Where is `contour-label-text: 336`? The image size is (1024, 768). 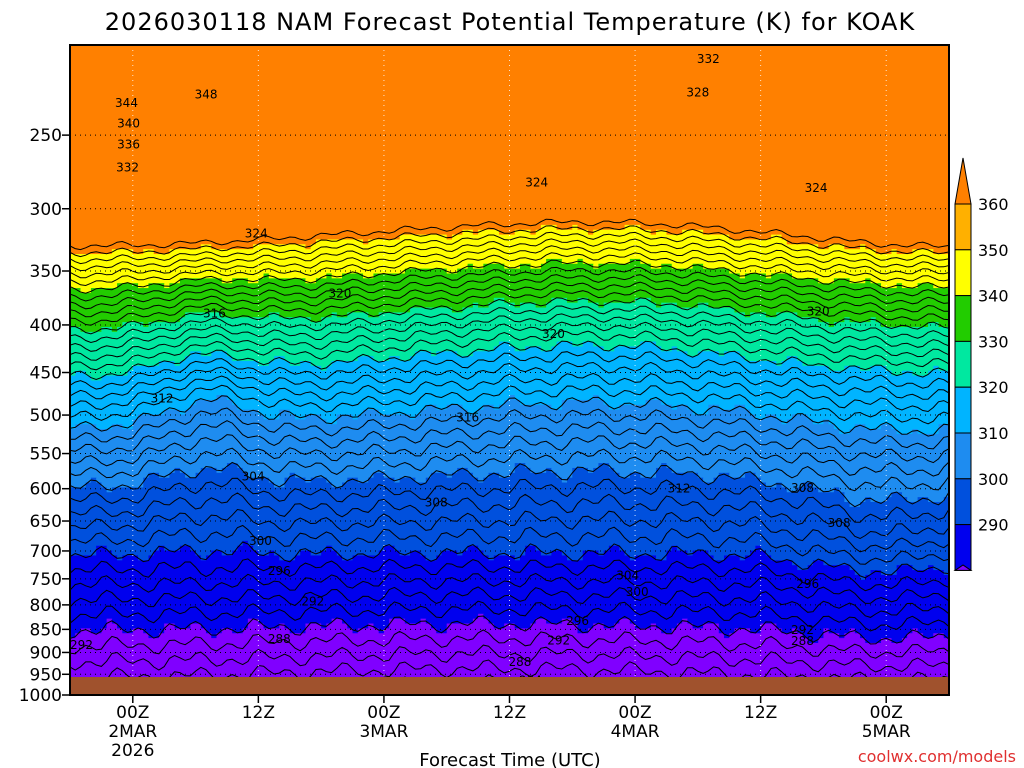
contour-label-text: 336 is located at coordinates (128, 145).